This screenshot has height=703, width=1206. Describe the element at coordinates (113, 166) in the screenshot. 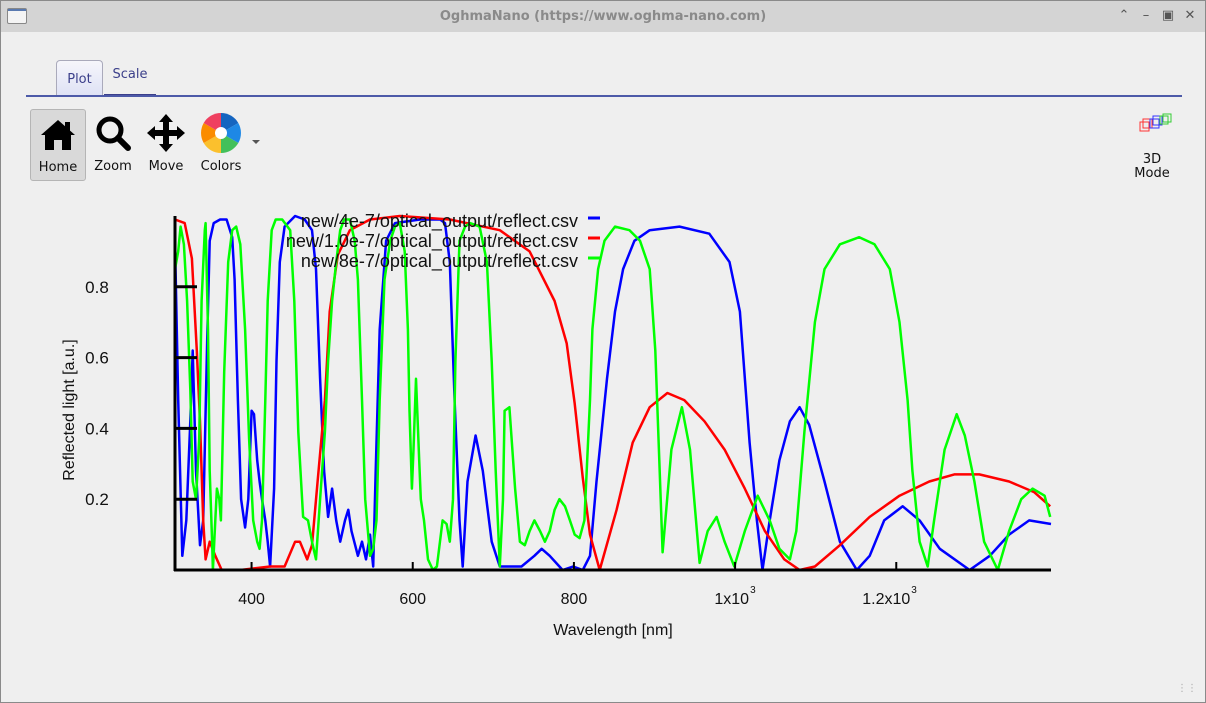

I see `zoom-label: Zoom` at that location.